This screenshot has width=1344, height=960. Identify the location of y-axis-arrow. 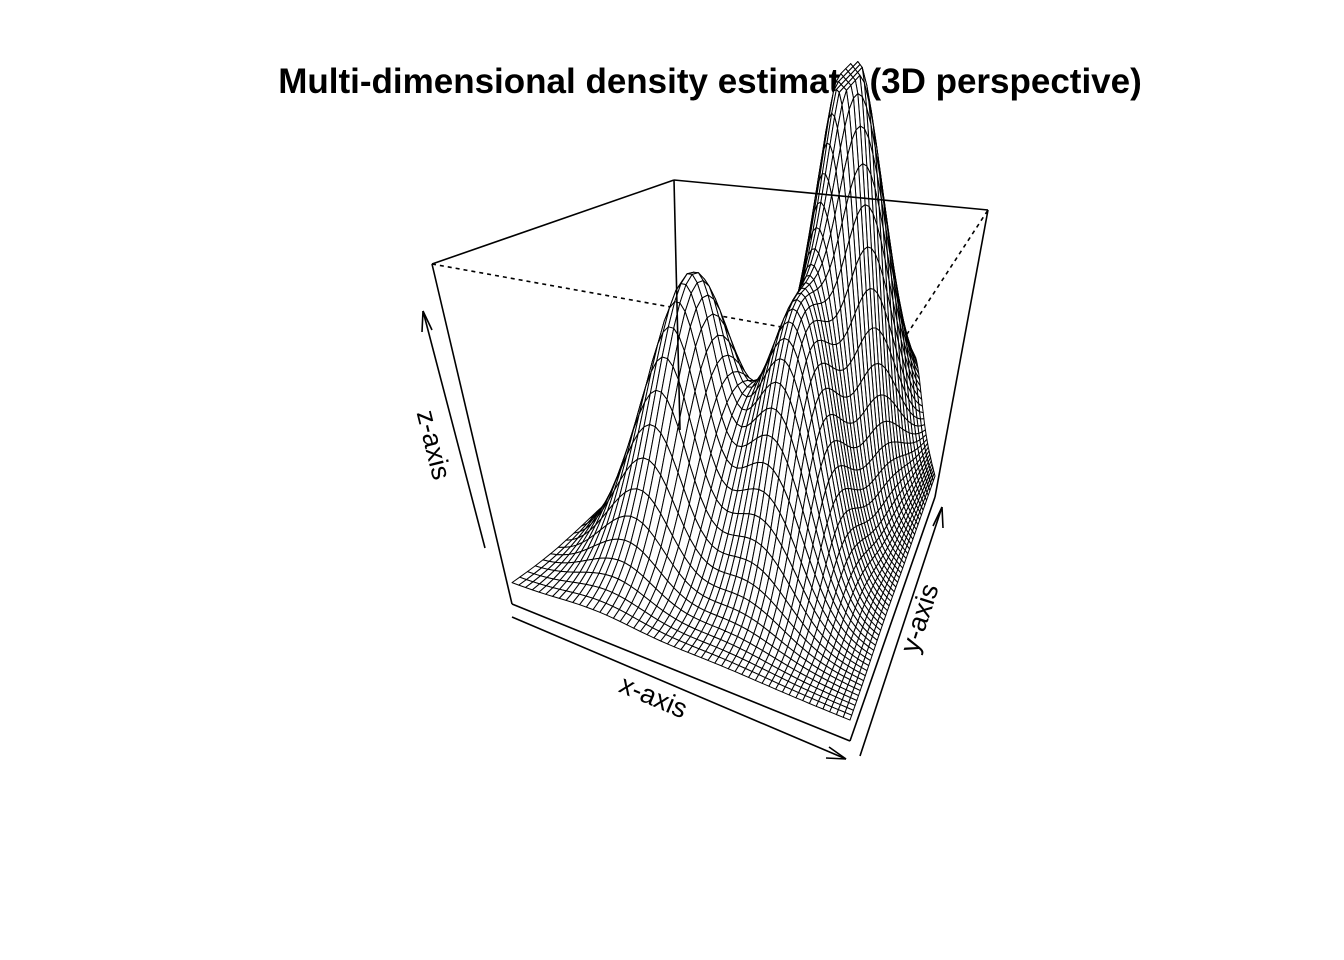
(901, 631).